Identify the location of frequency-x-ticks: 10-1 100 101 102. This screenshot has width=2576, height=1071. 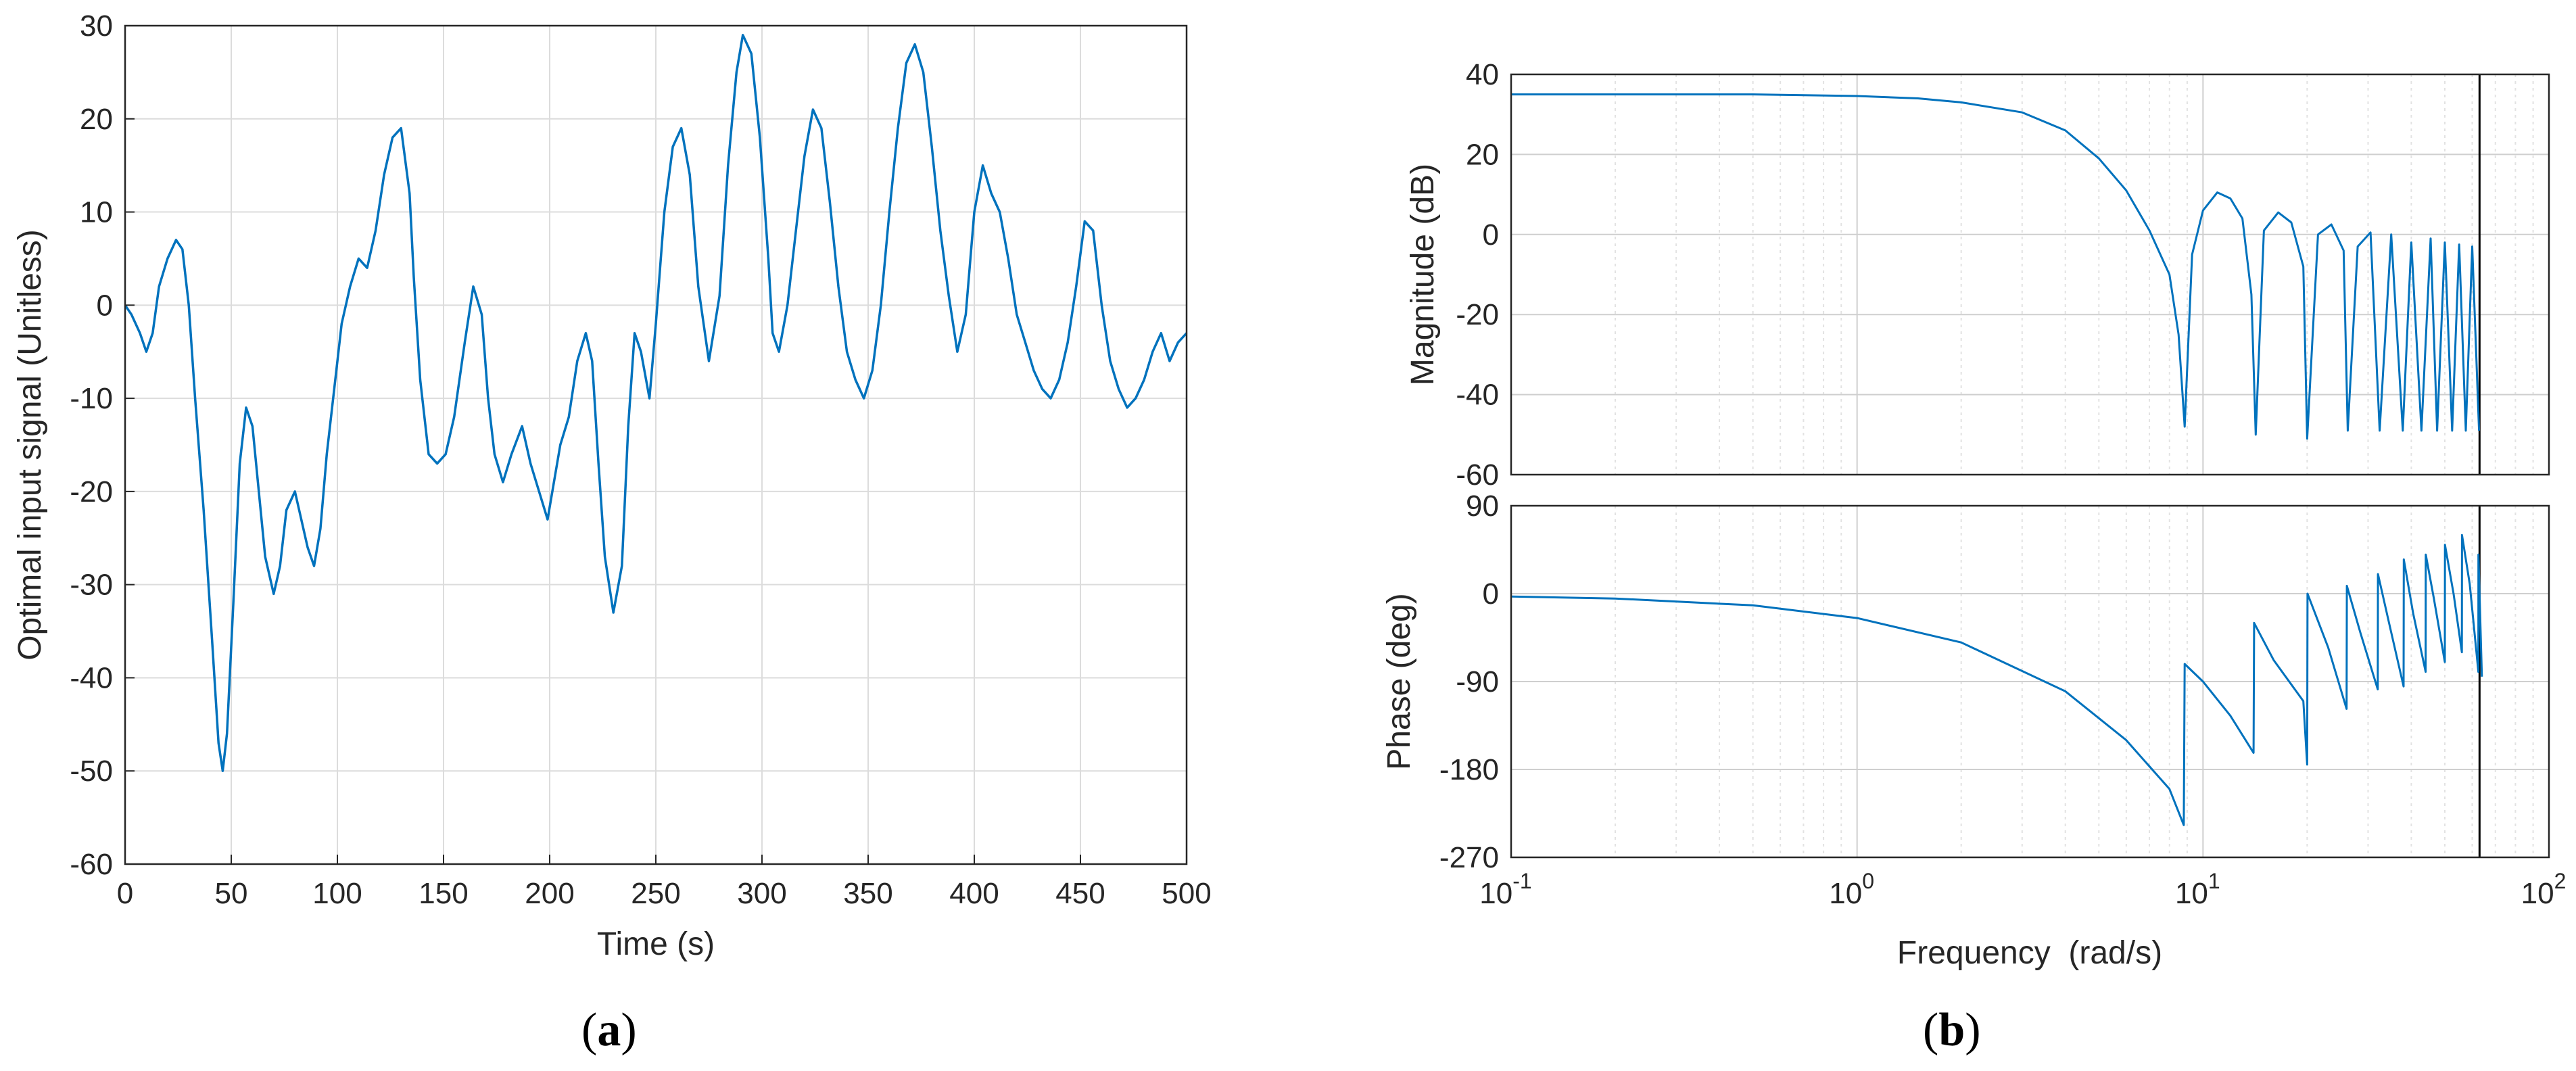
(2022, 890).